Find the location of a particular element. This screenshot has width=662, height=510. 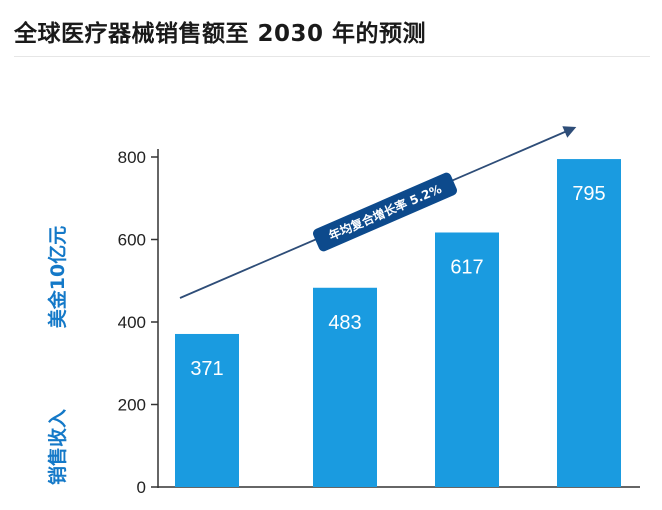

y-tick-label: 600 is located at coordinates (132, 240).